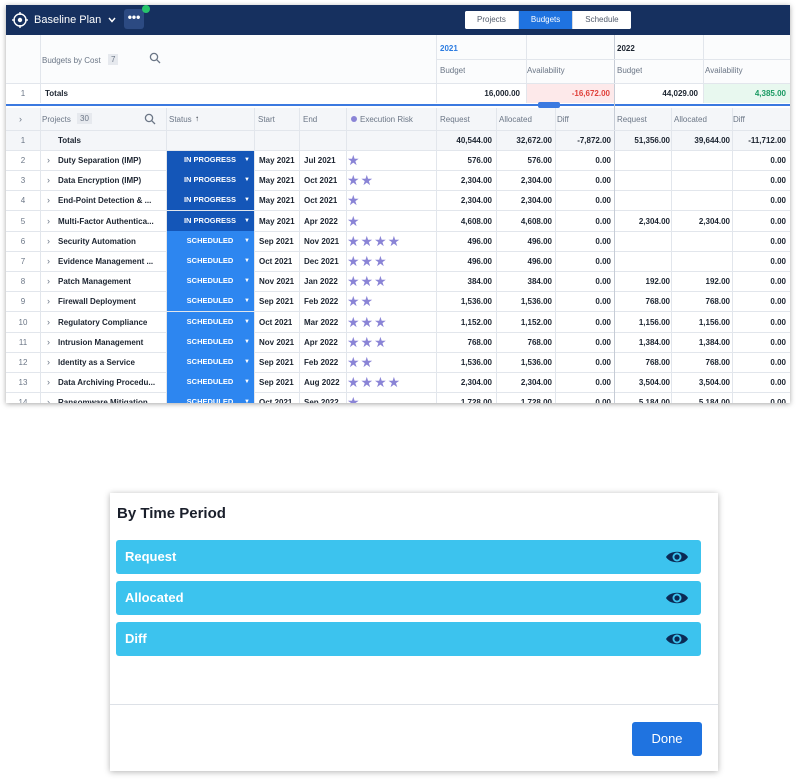 This screenshot has width=802, height=780. Describe the element at coordinates (476, 400) in the screenshot. I see `cell-value: 1,728.00` at that location.